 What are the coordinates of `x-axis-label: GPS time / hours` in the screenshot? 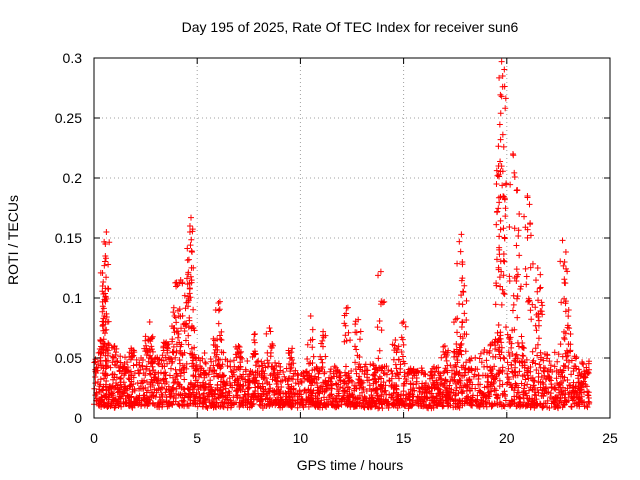 It's located at (350, 465).